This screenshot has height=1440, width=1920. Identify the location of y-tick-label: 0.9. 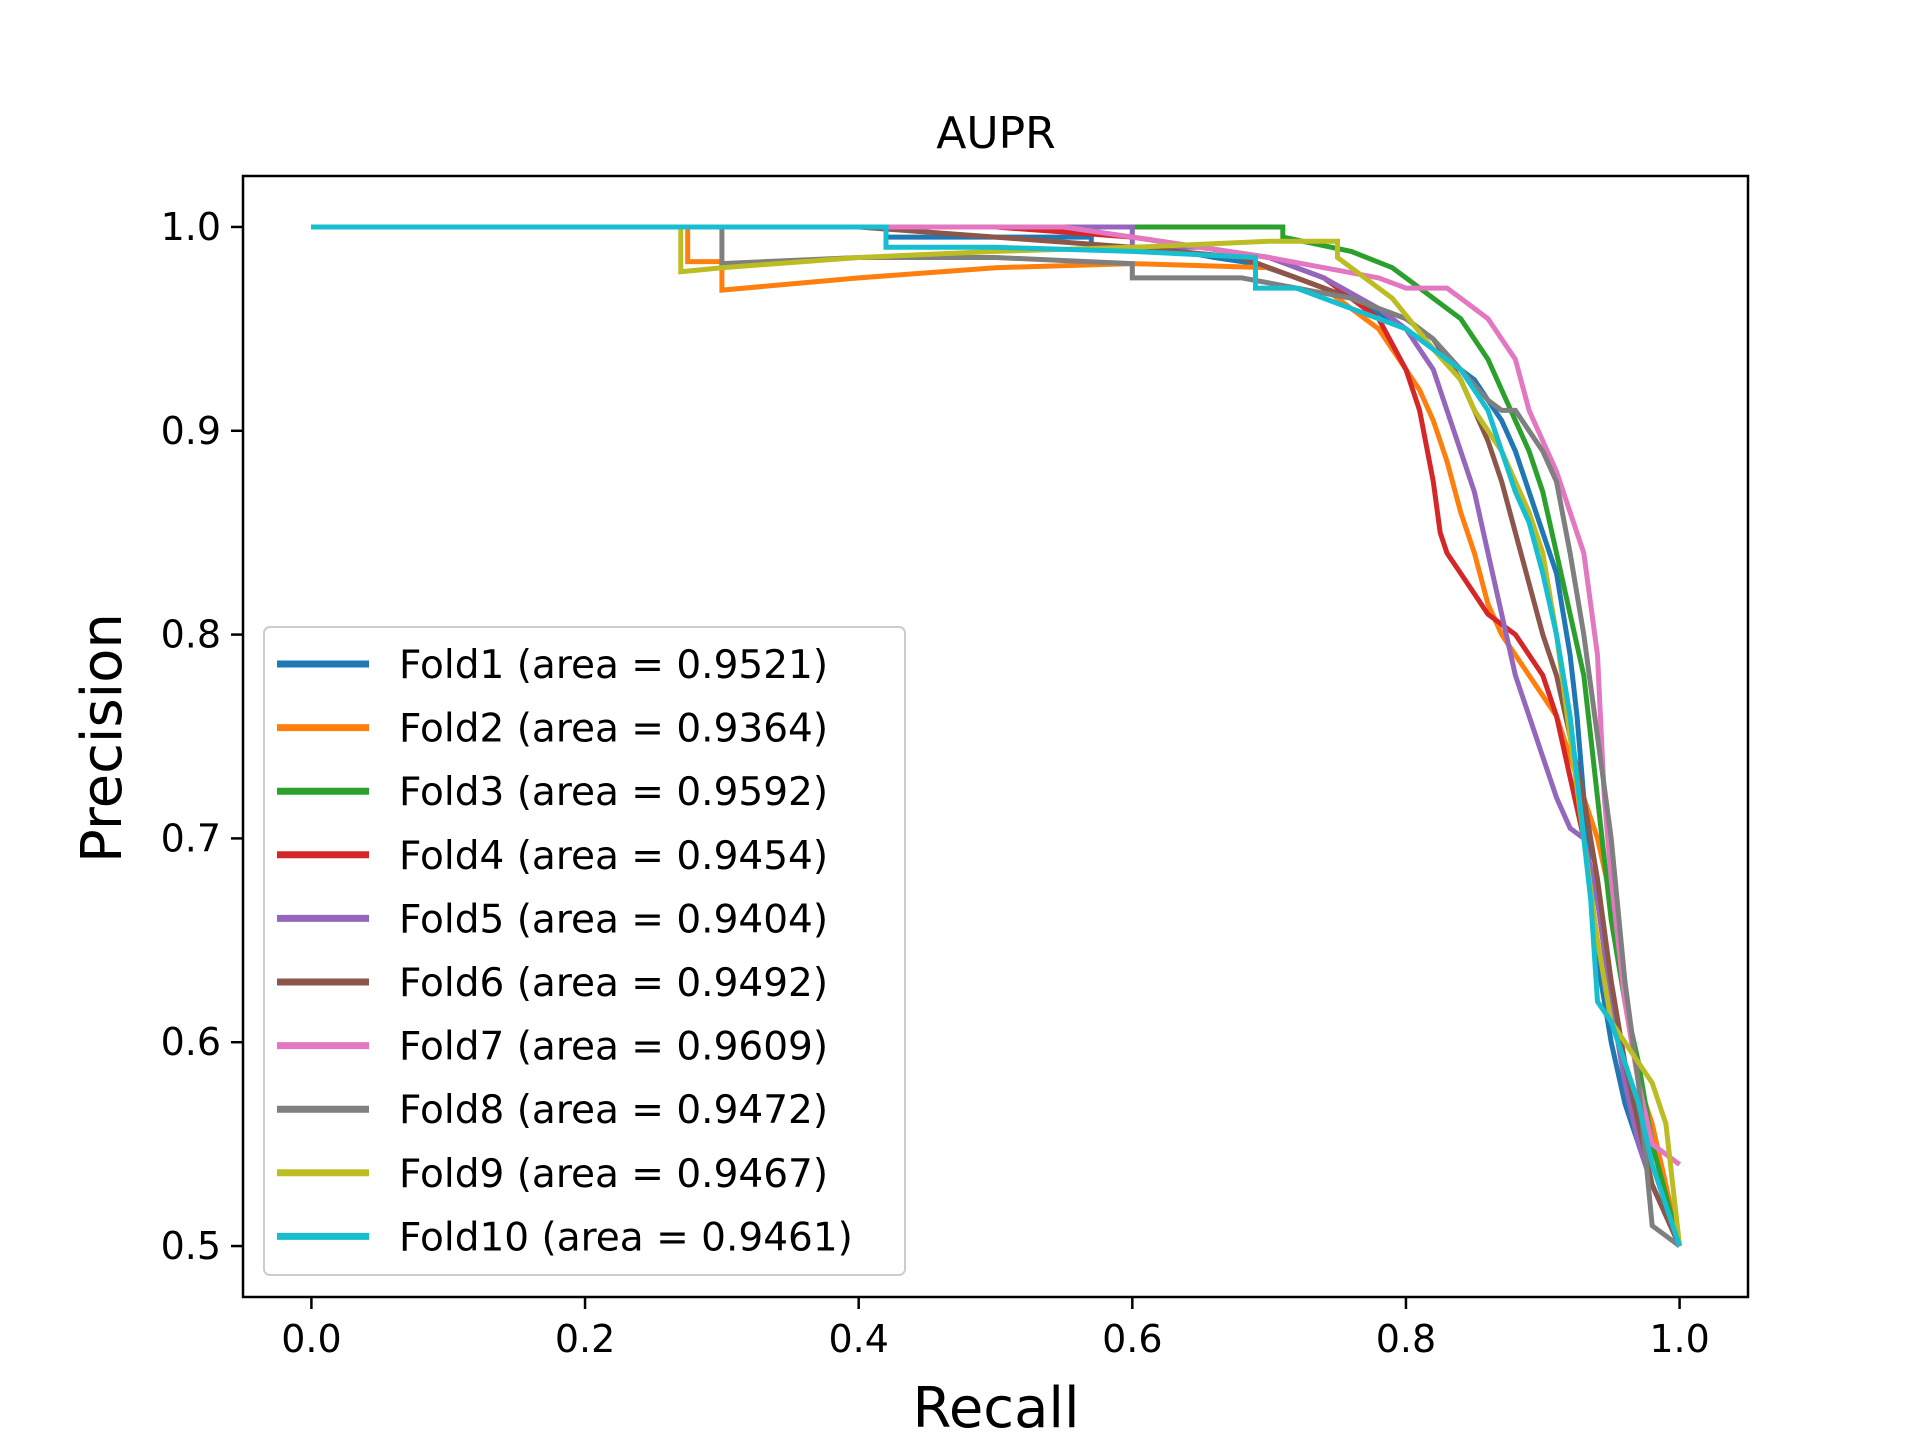
(191, 431).